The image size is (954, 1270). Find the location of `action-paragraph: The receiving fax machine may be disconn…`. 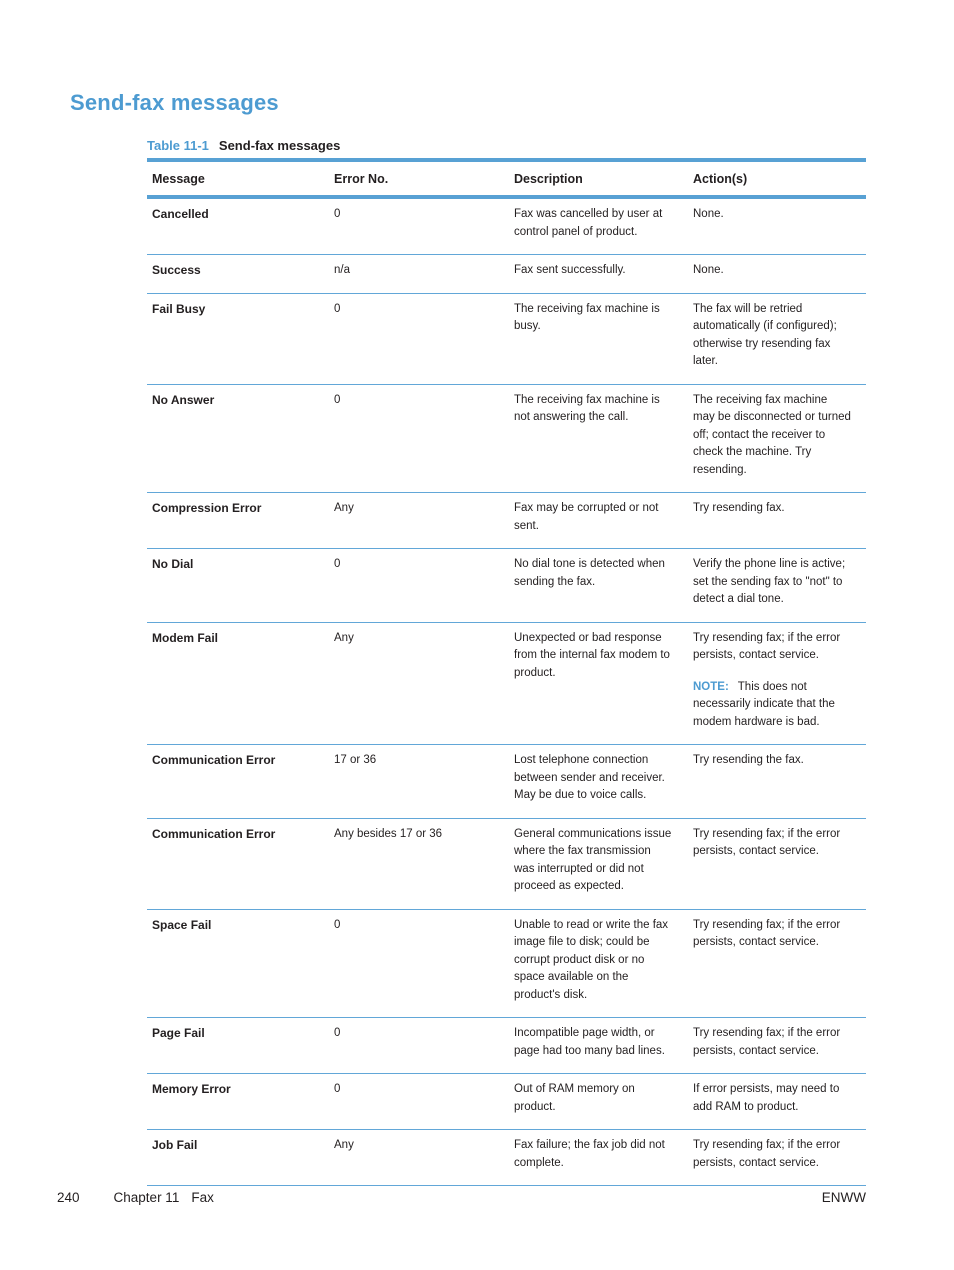

action-paragraph: The receiving fax machine may be disconn… is located at coordinates (772, 434).